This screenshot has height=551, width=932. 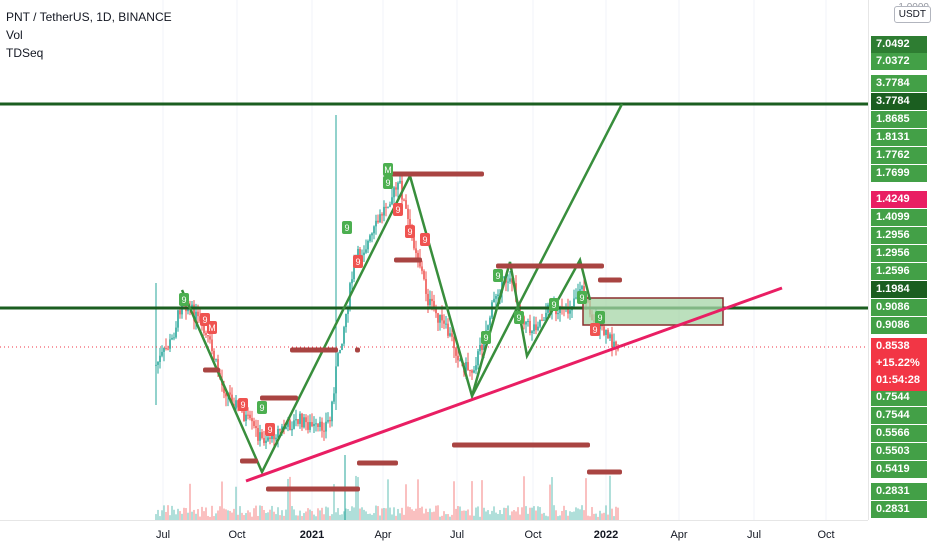 What do you see at coordinates (387, 497) in the screenshot?
I see `volume-bars` at bounding box center [387, 497].